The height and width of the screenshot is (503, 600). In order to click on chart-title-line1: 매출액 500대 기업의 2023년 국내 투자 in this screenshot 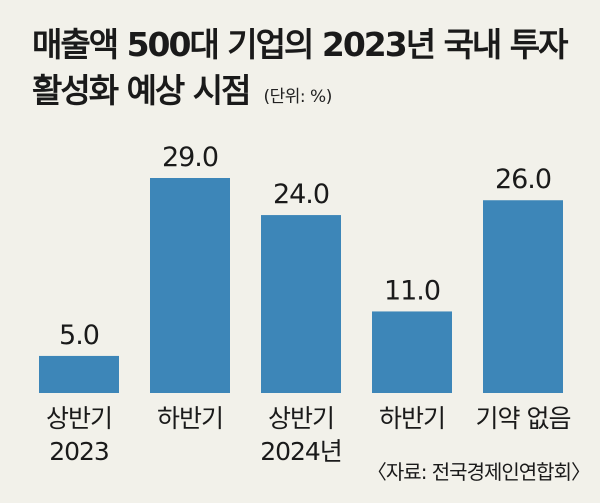, I will do `click(300, 44)`.